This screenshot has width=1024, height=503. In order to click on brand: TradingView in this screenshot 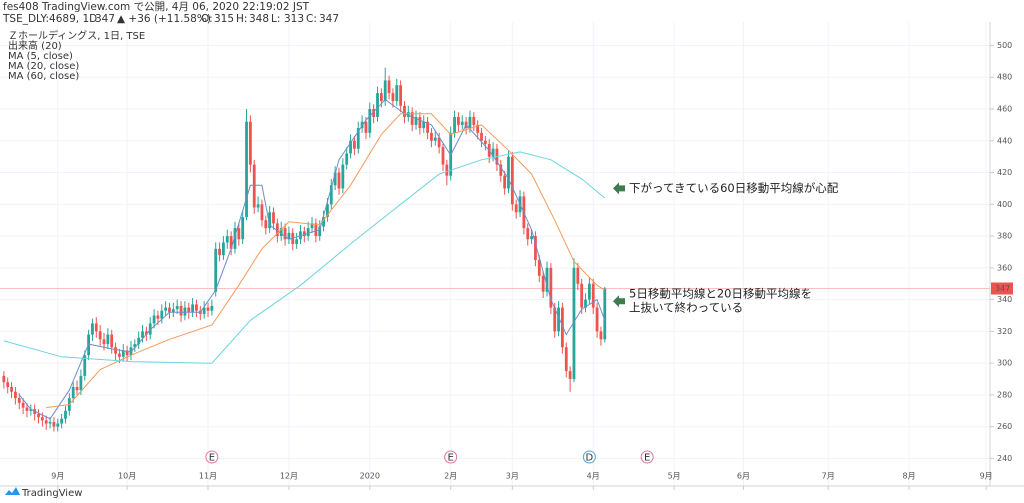, I will do `click(51, 493)`.